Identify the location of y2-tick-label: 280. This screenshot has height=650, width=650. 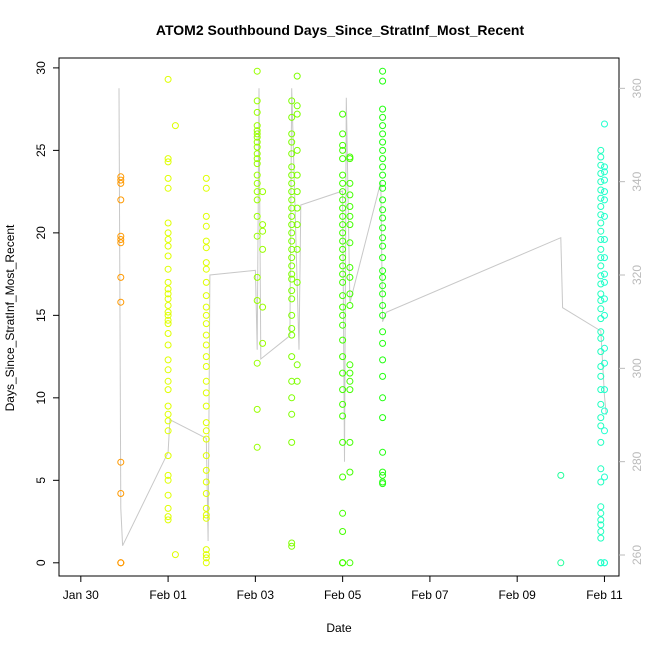
(637, 461).